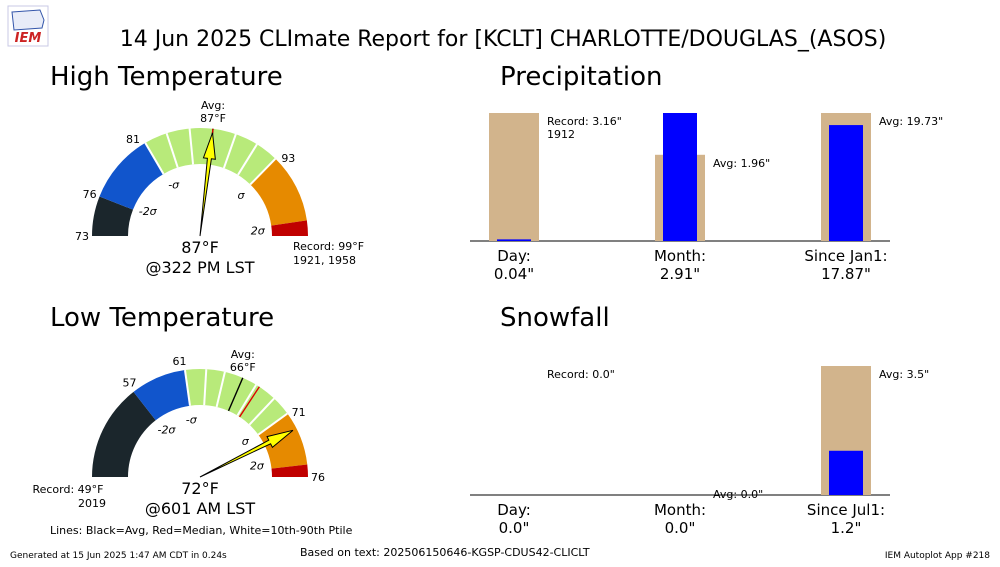 The image size is (1000, 567). What do you see at coordinates (130, 382) in the screenshot?
I see `gauge-tick-label: 57` at bounding box center [130, 382].